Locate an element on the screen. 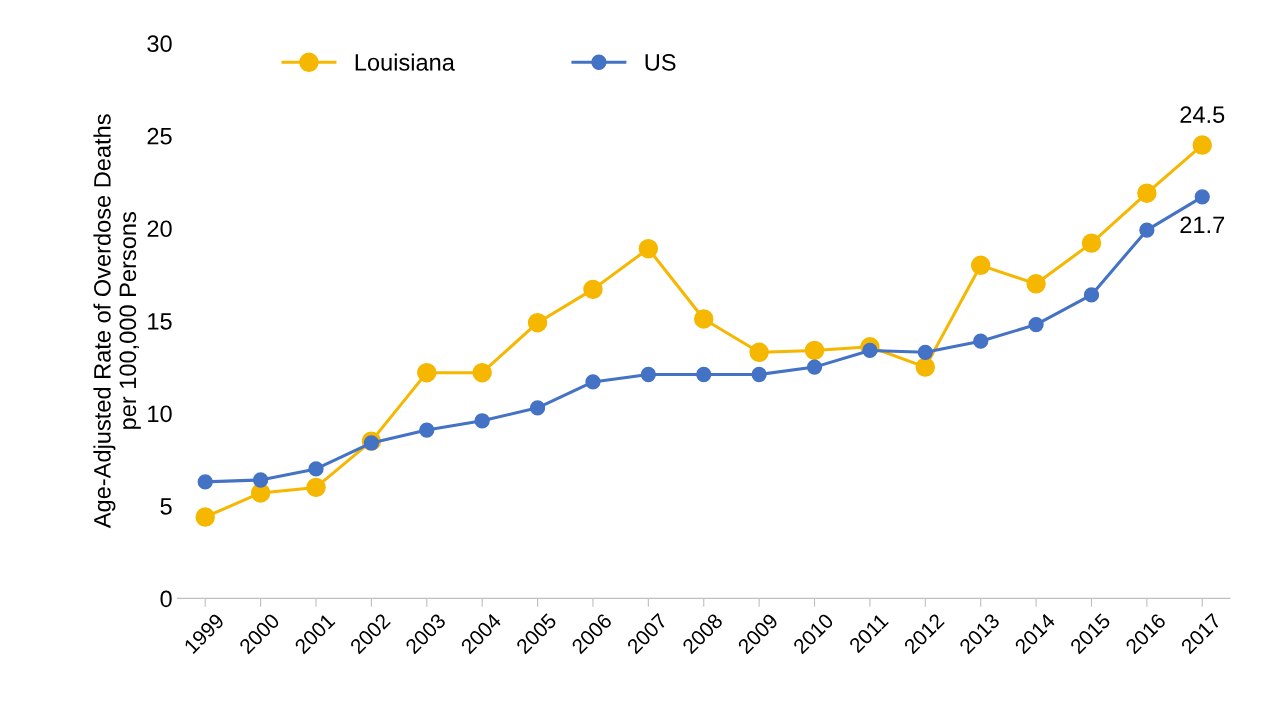 The image size is (1268, 721). y-tick-label: 25 is located at coordinates (159, 136).